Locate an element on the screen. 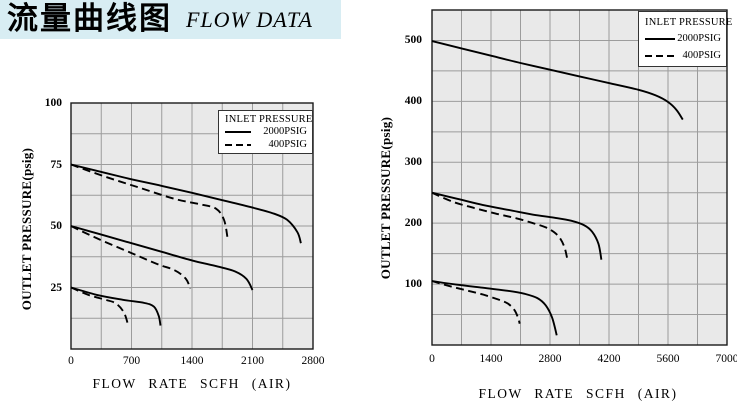 The height and width of the screenshot is (407, 737). curve-2000PSIG-set105 is located at coordinates (494, 308).